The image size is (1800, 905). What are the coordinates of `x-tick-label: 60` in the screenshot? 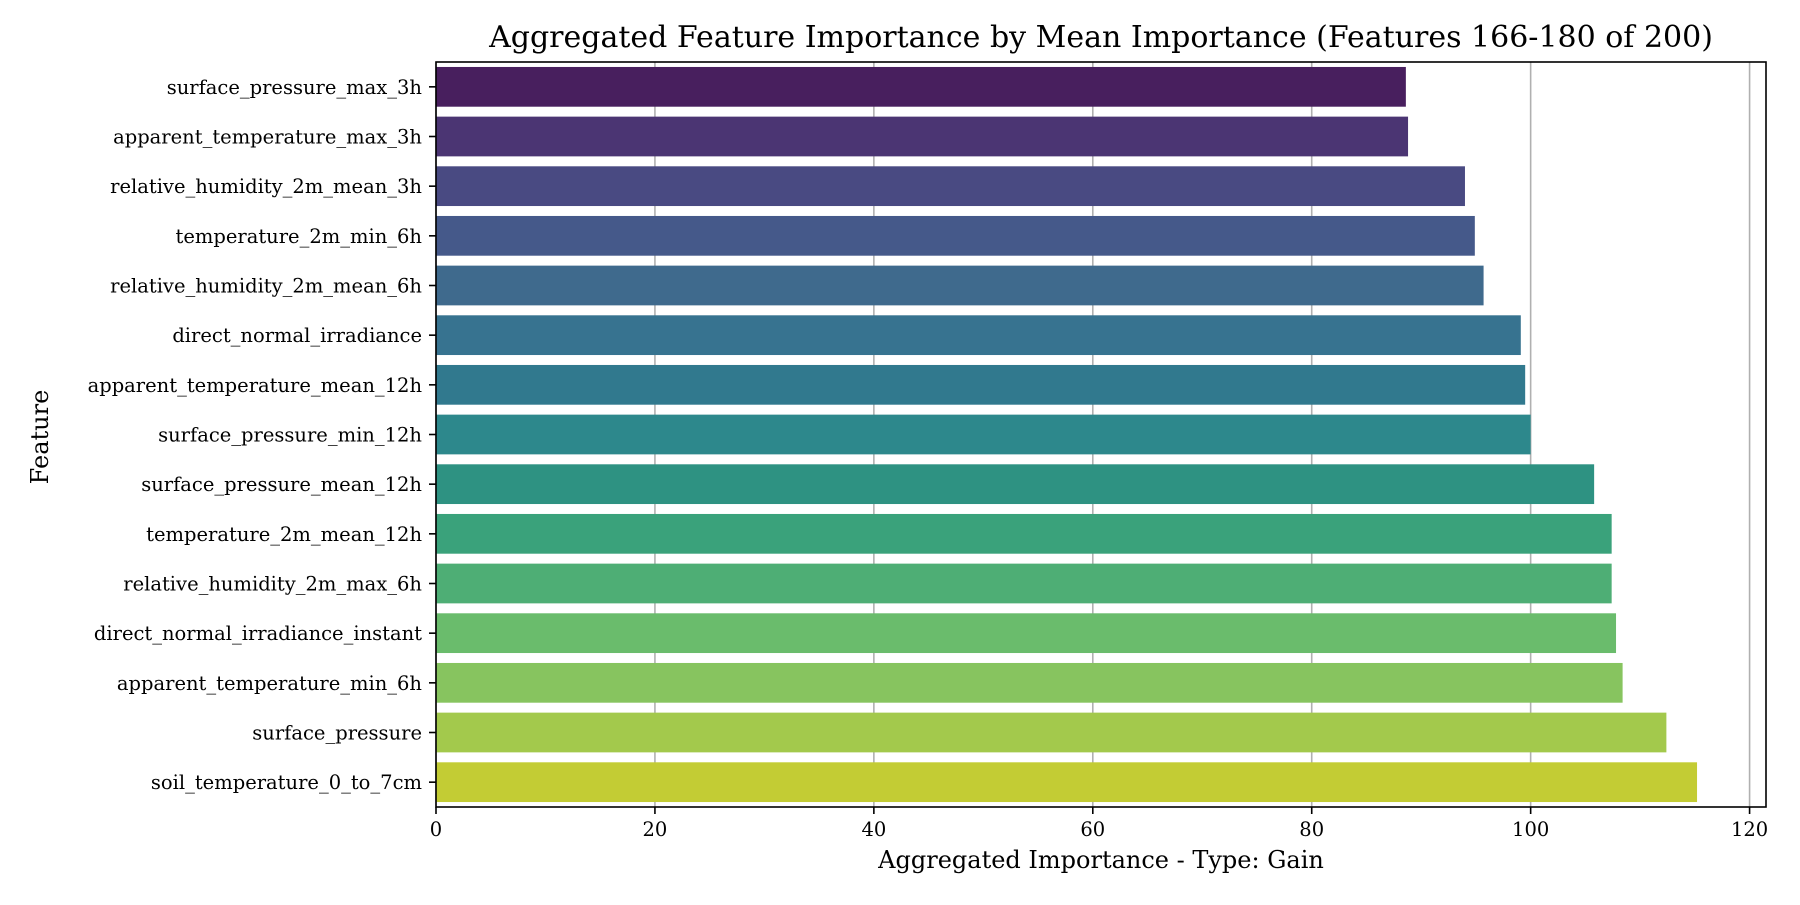 It's located at (1092, 829).